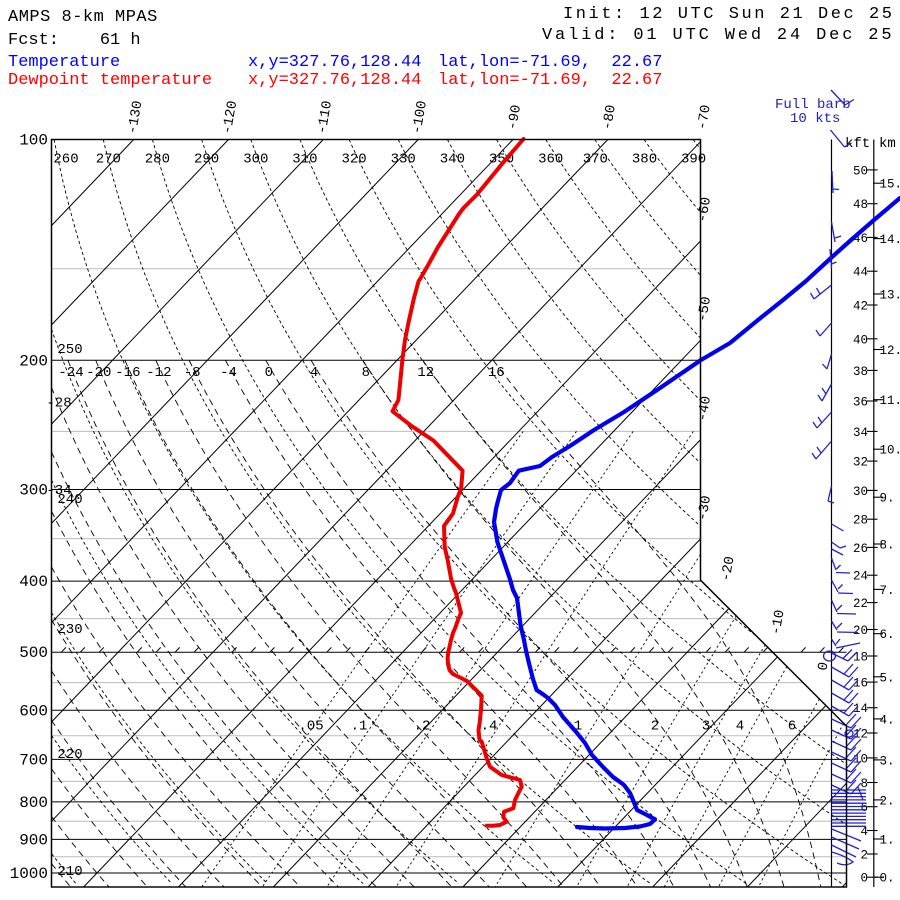 This screenshot has width=900, height=900. What do you see at coordinates (860, 307) in the screenshot?
I see `svg-text: 42` at bounding box center [860, 307].